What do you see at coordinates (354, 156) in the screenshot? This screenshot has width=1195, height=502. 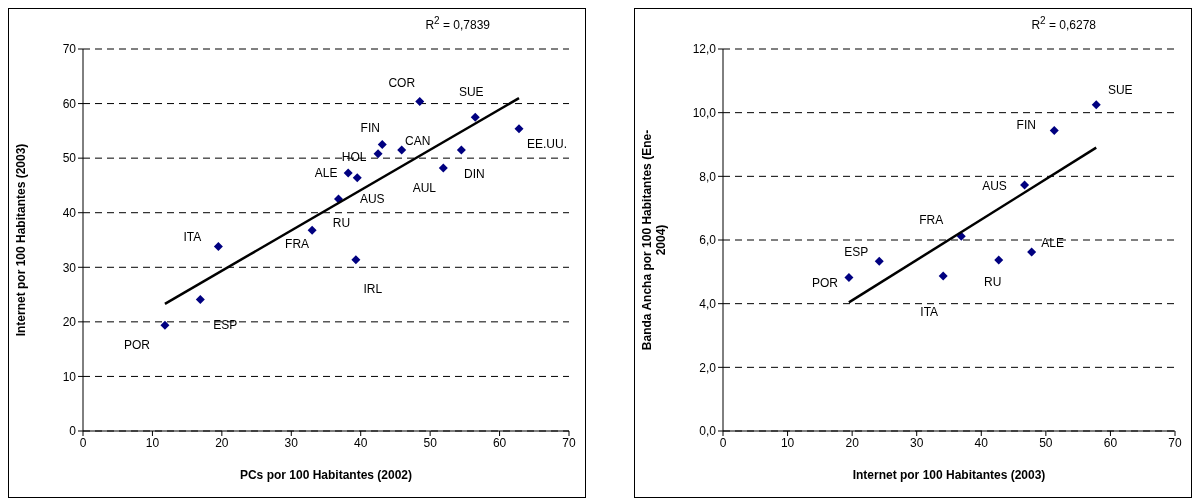 I see `annotation: HOL` at bounding box center [354, 156].